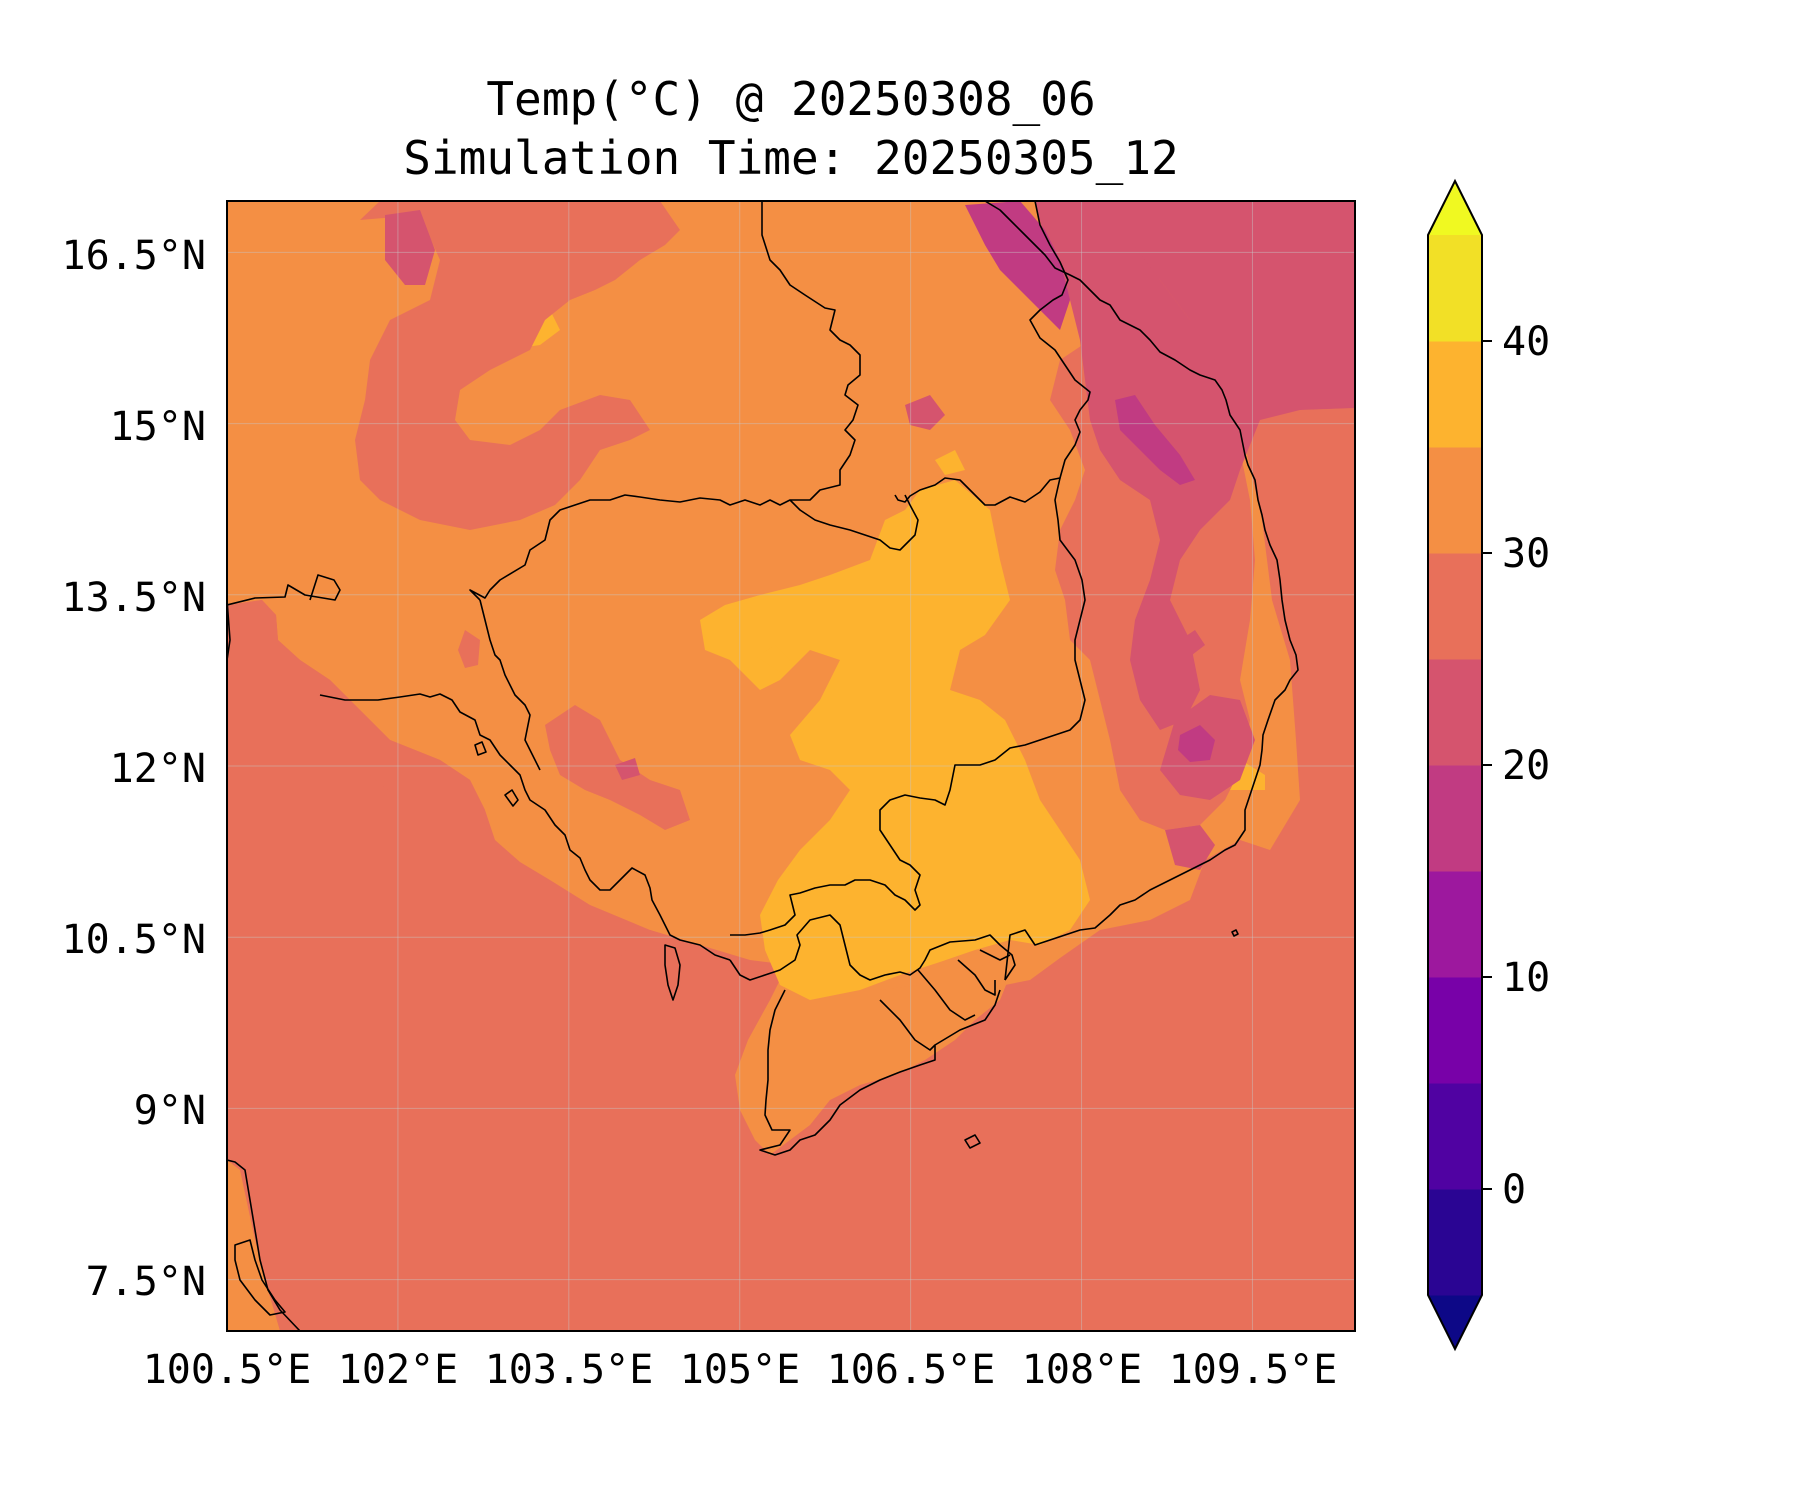  What do you see at coordinates (1040, 262) in the screenshot?
I see `cool-15-20-mid` at bounding box center [1040, 262].